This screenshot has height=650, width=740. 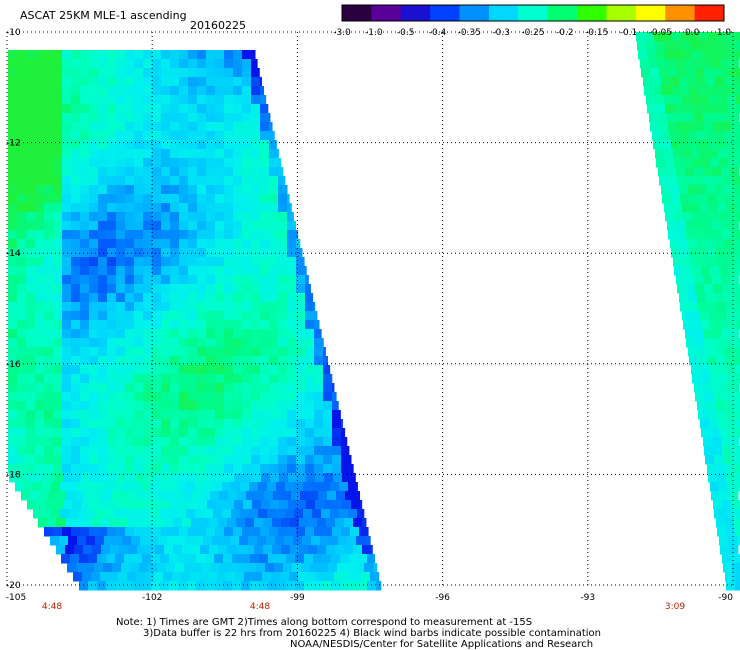 I want to click on colorbar-label: -0.05, so click(x=660, y=33).